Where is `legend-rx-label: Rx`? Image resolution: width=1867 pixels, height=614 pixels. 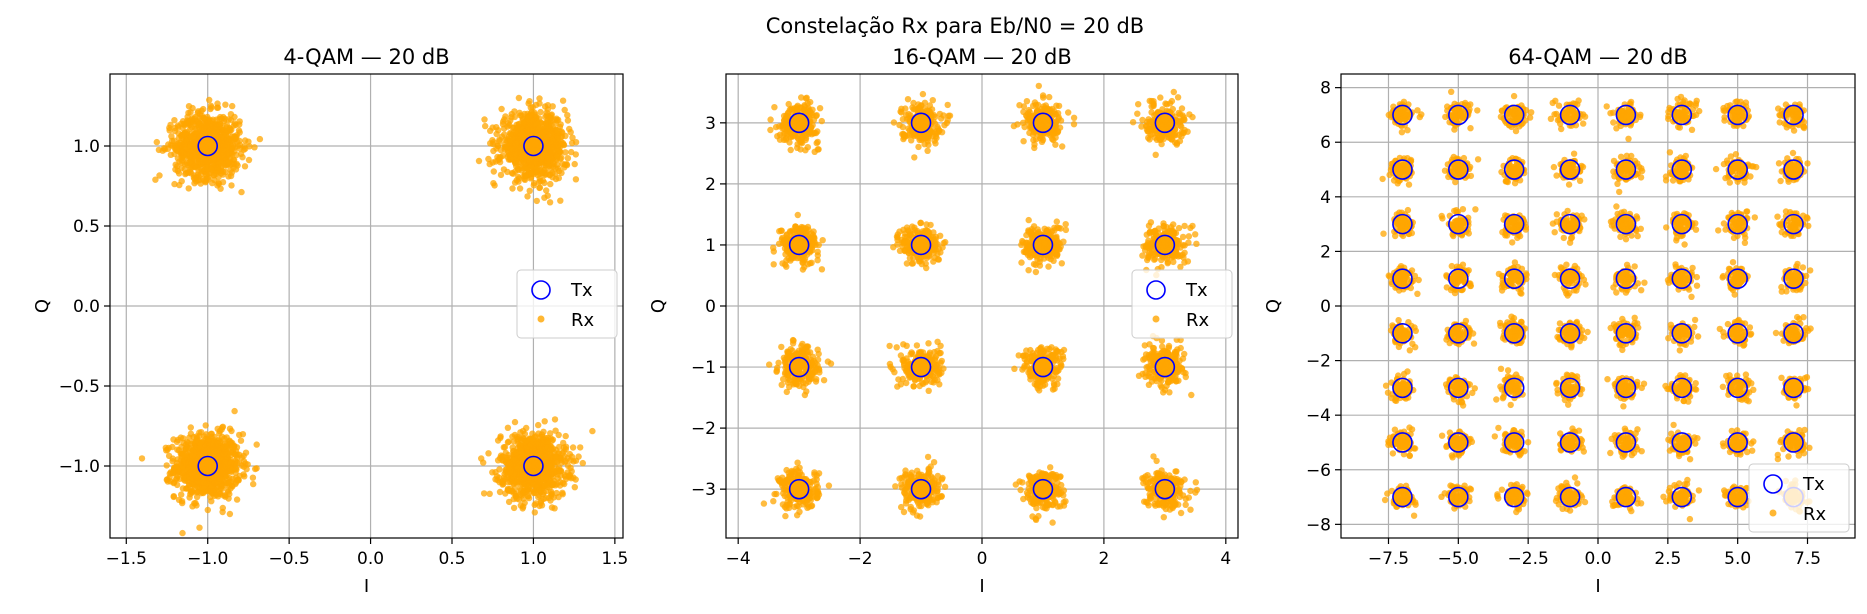 legend-rx-label: Rx is located at coordinates (583, 320).